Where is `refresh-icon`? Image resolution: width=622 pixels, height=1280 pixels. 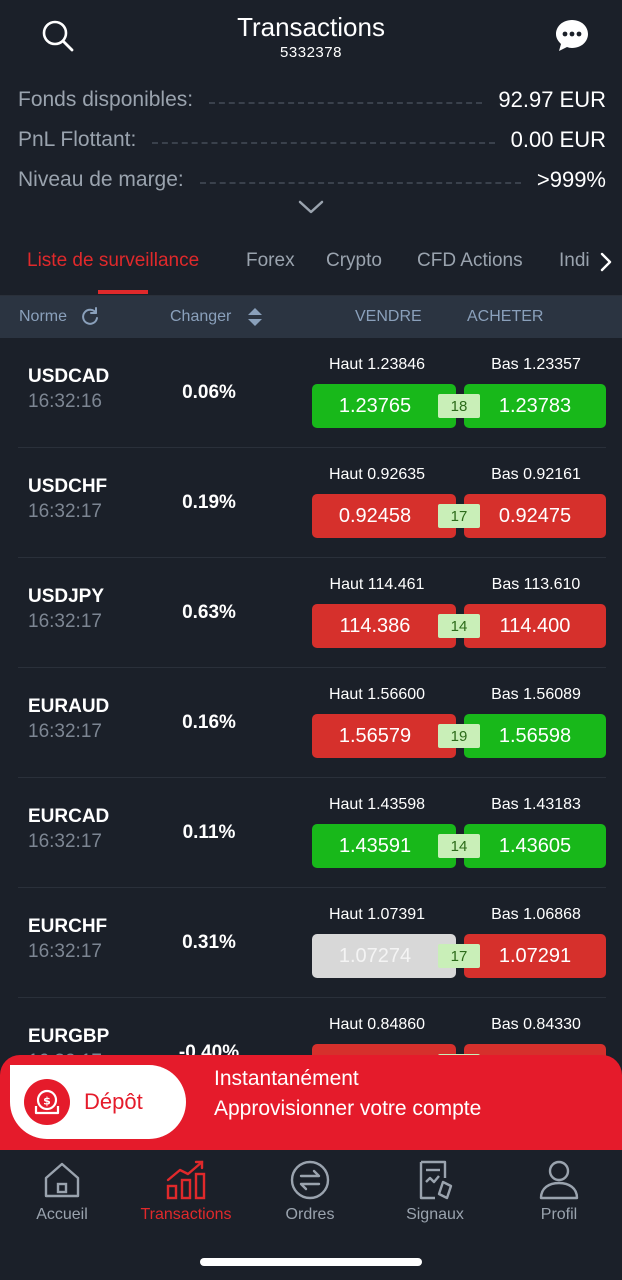 refresh-icon is located at coordinates (90, 318).